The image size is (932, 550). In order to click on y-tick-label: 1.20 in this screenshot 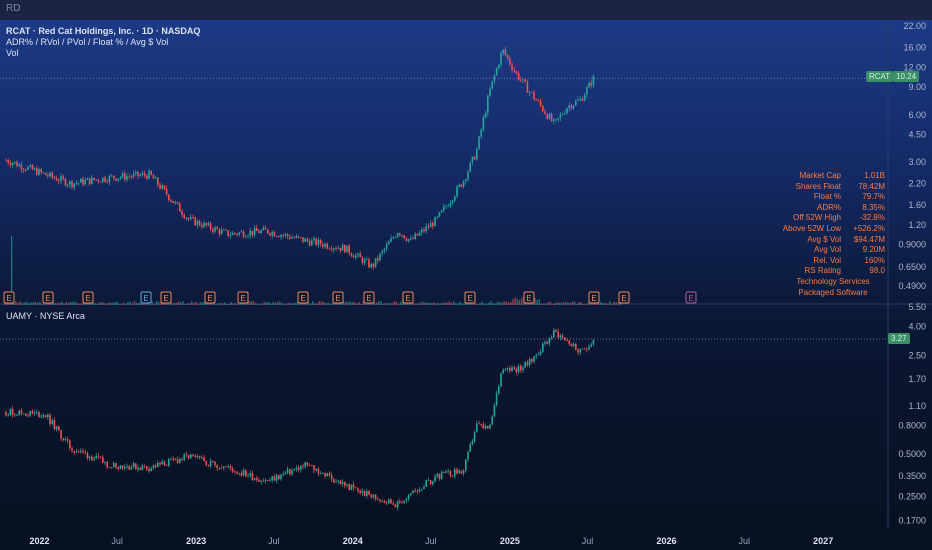, I will do `click(917, 225)`.